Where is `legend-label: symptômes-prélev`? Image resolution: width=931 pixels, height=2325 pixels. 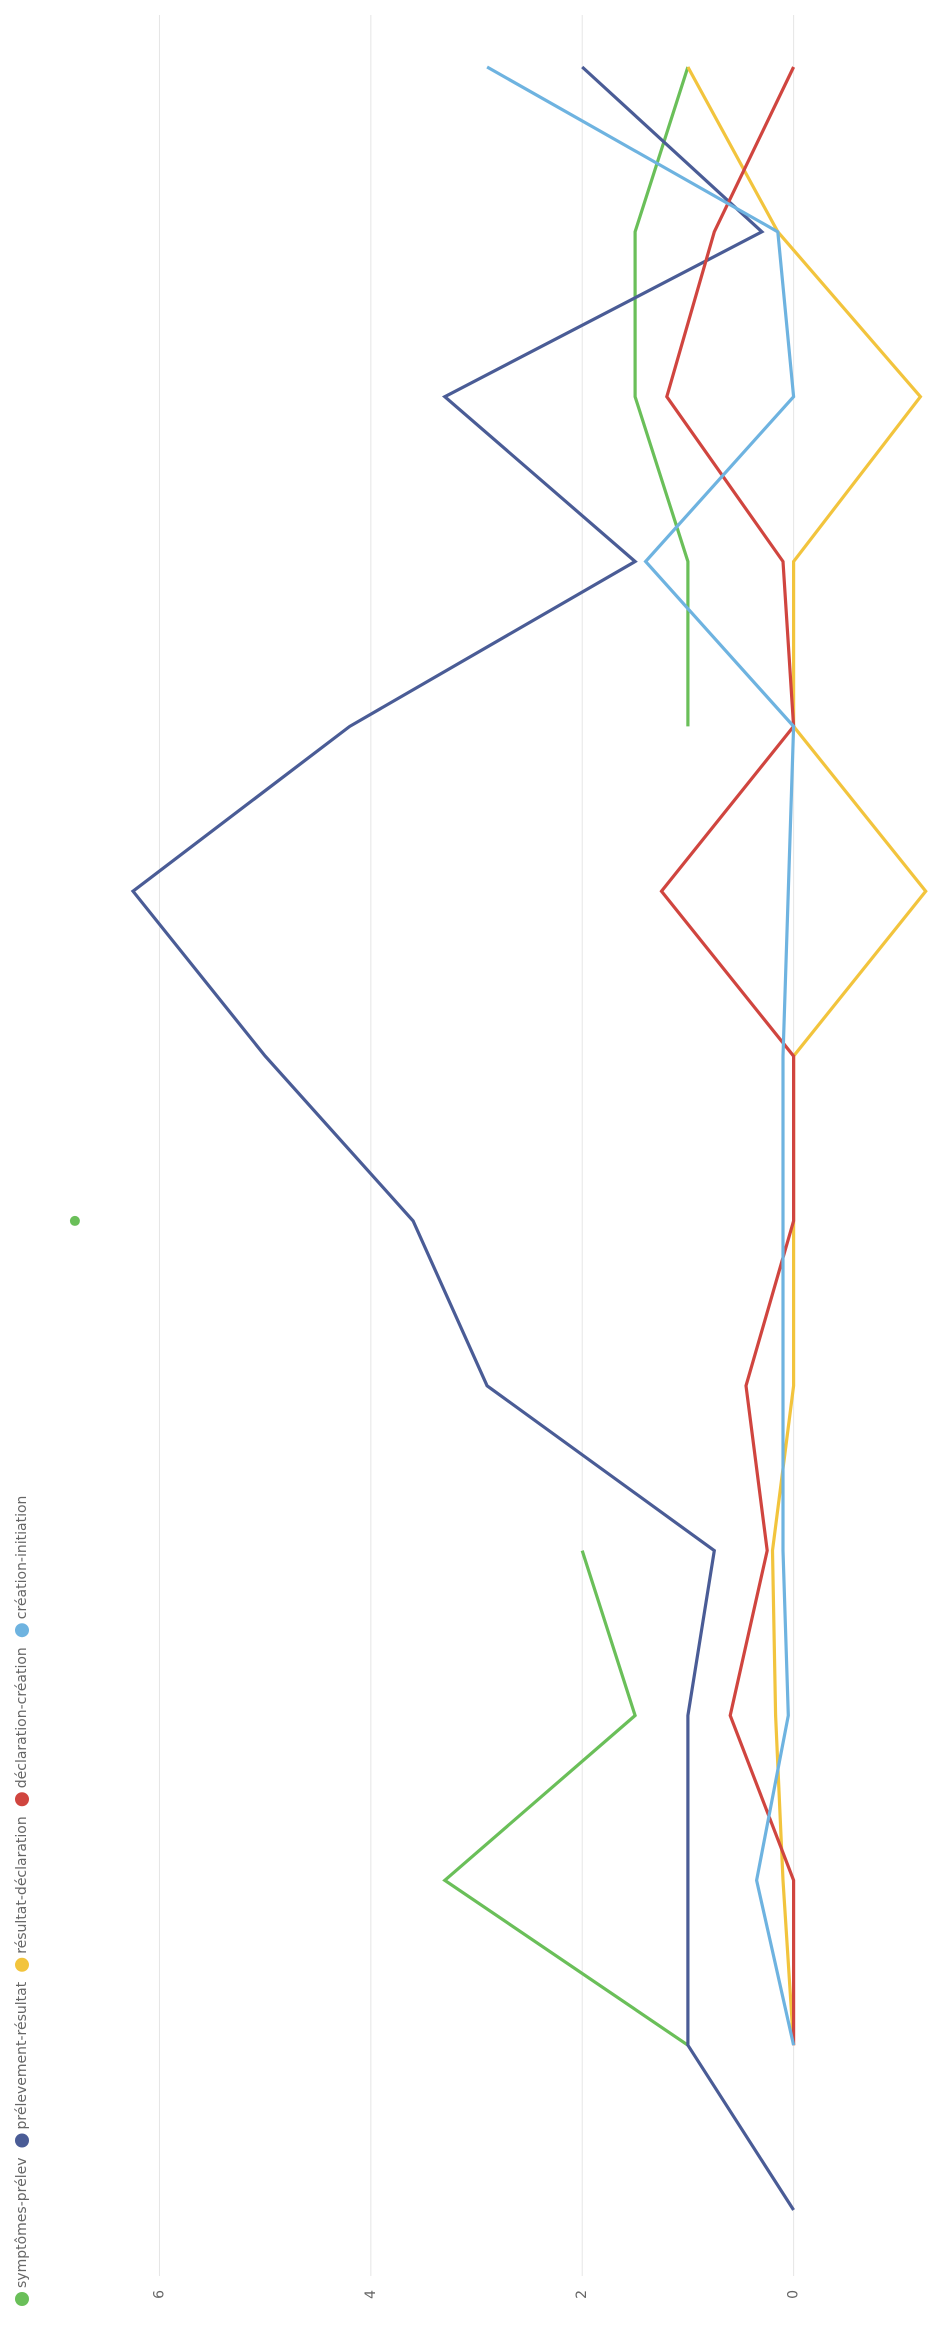
legend-label: symptômes-prélev is located at coordinates (22, 2223).